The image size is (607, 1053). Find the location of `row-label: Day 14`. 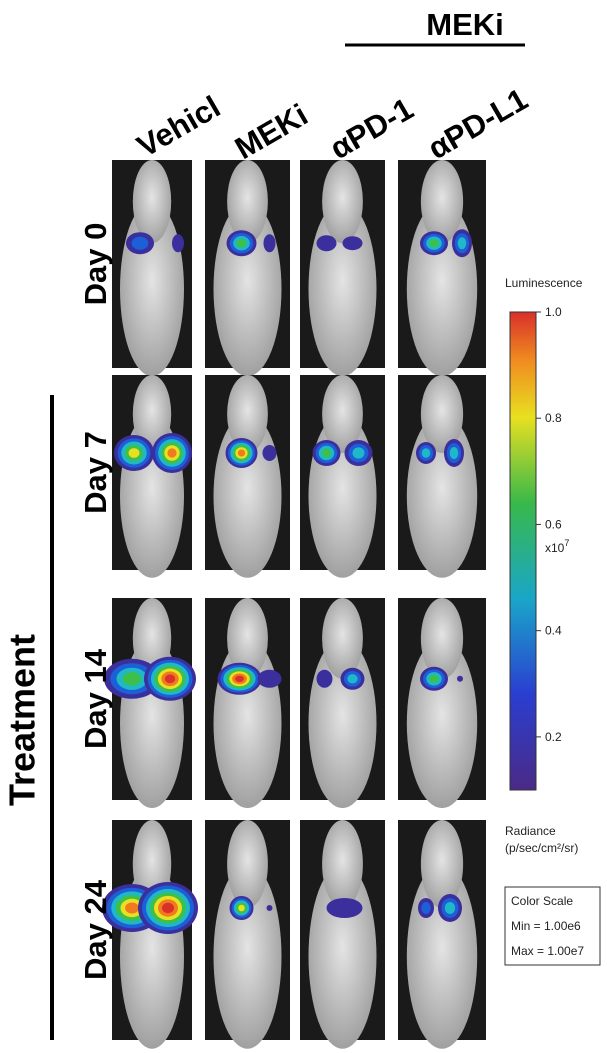

row-label: Day 14 is located at coordinates (95, 698).